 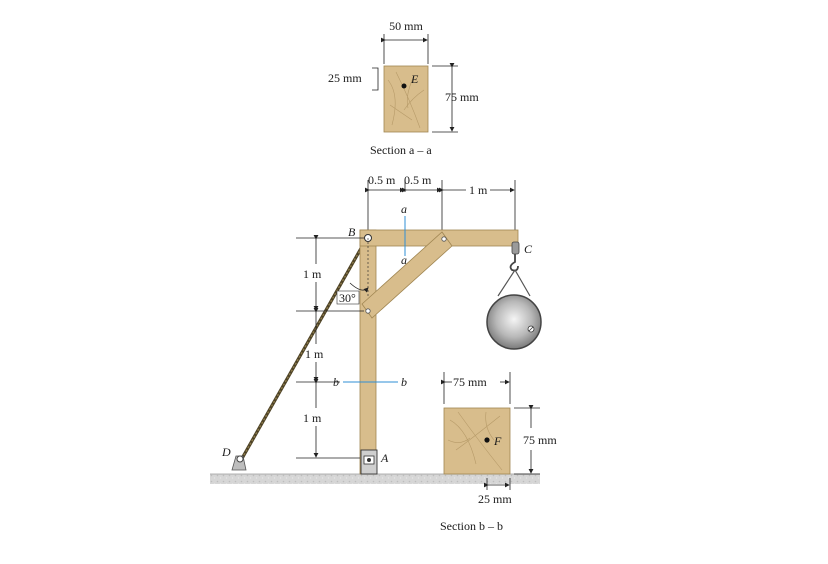 I want to click on angle-label-box, so click(x=348, y=297).